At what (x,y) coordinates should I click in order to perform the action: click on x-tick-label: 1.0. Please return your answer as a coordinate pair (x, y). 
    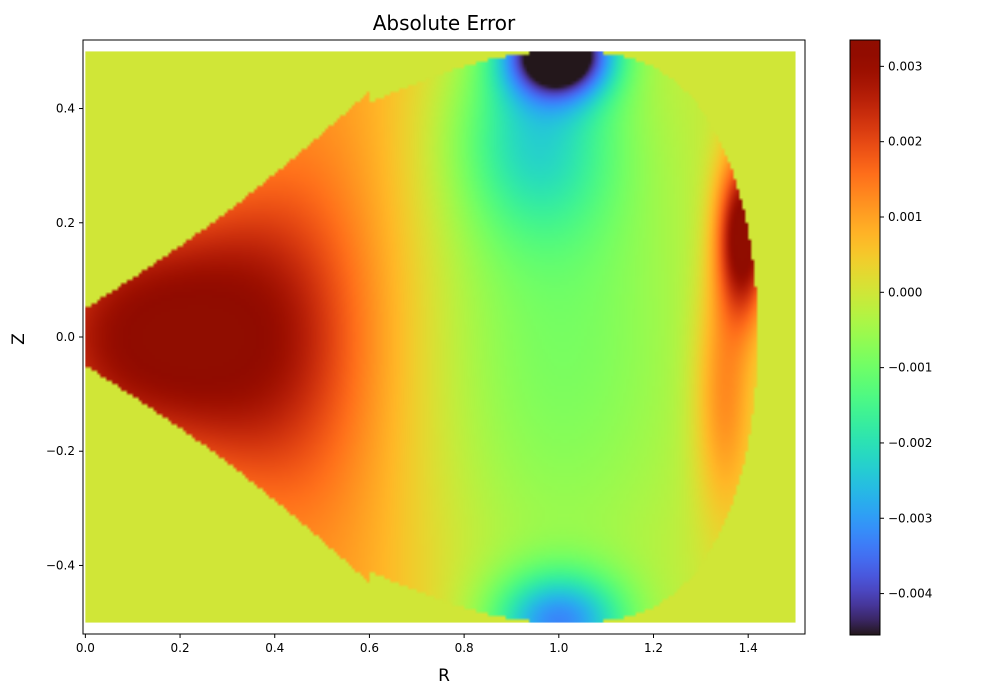
    Looking at the image, I should click on (558, 648).